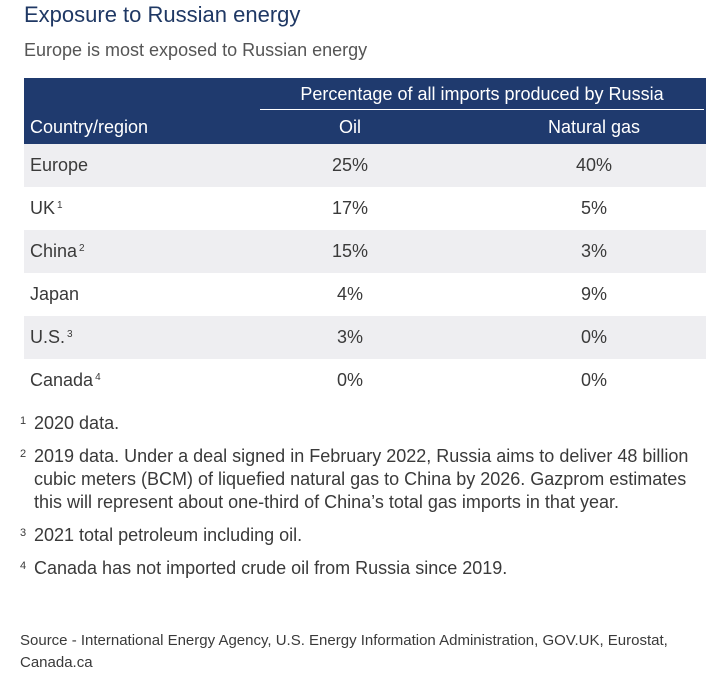 The image size is (727, 688). What do you see at coordinates (82, 248) in the screenshot?
I see `footnote-ref: 2` at bounding box center [82, 248].